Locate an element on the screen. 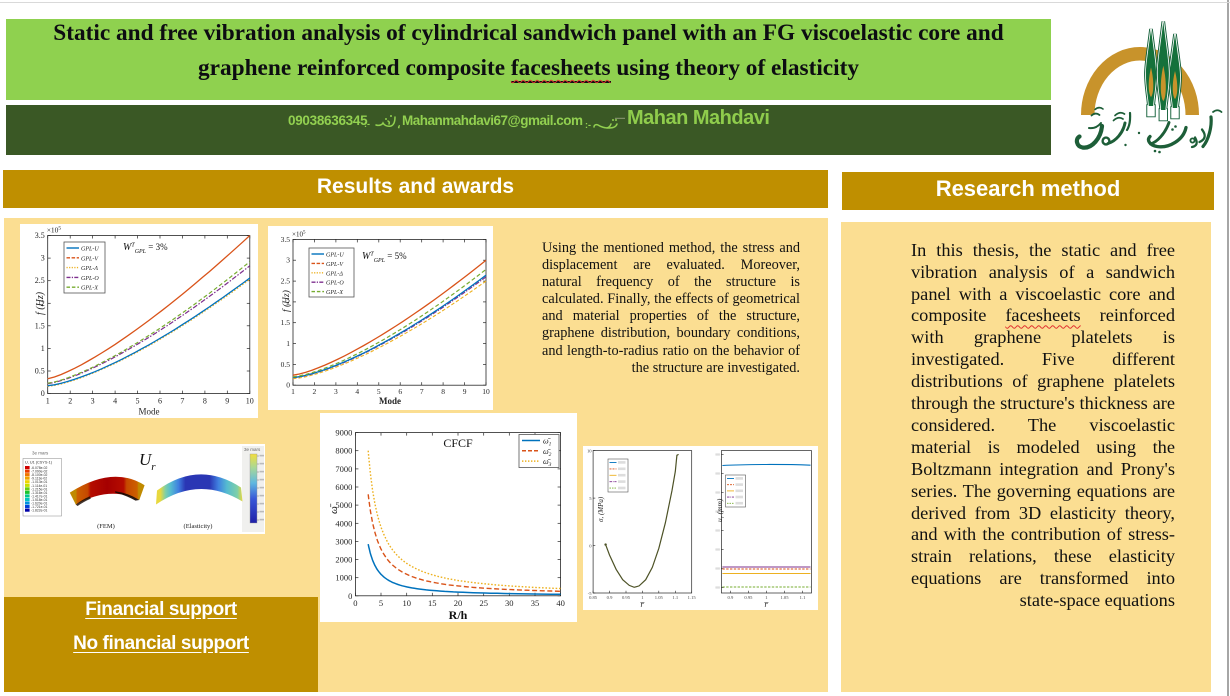  svg-text: -6.078e-02 is located at coordinates (39, 468).